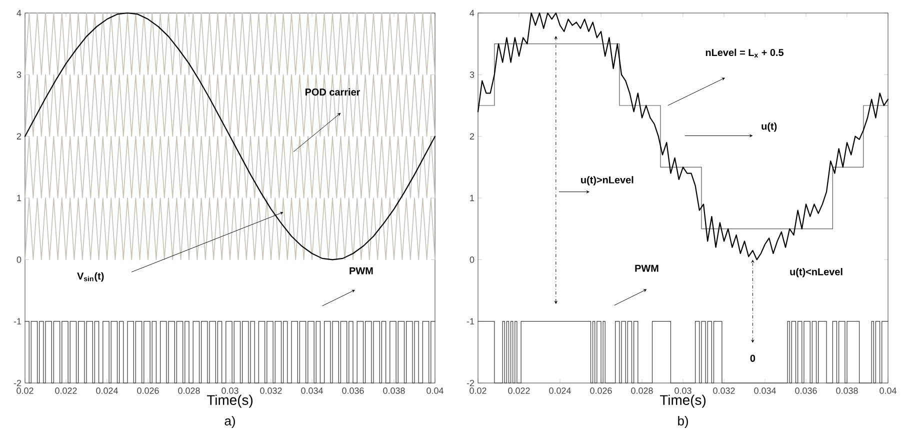  What do you see at coordinates (90, 277) in the screenshot?
I see `annotation: V$_{sin}$(t)` at bounding box center [90, 277].